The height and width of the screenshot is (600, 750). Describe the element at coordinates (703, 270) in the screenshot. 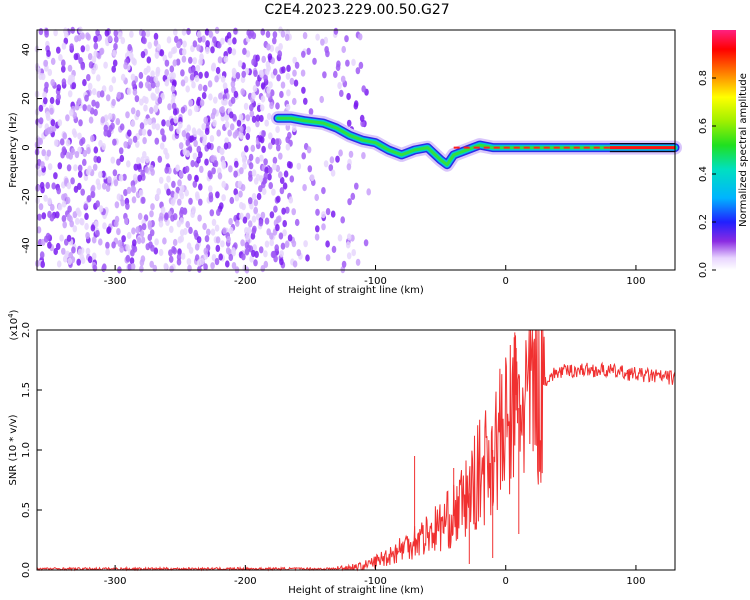

I see `colorbar-tick-label: 0.0` at that location.